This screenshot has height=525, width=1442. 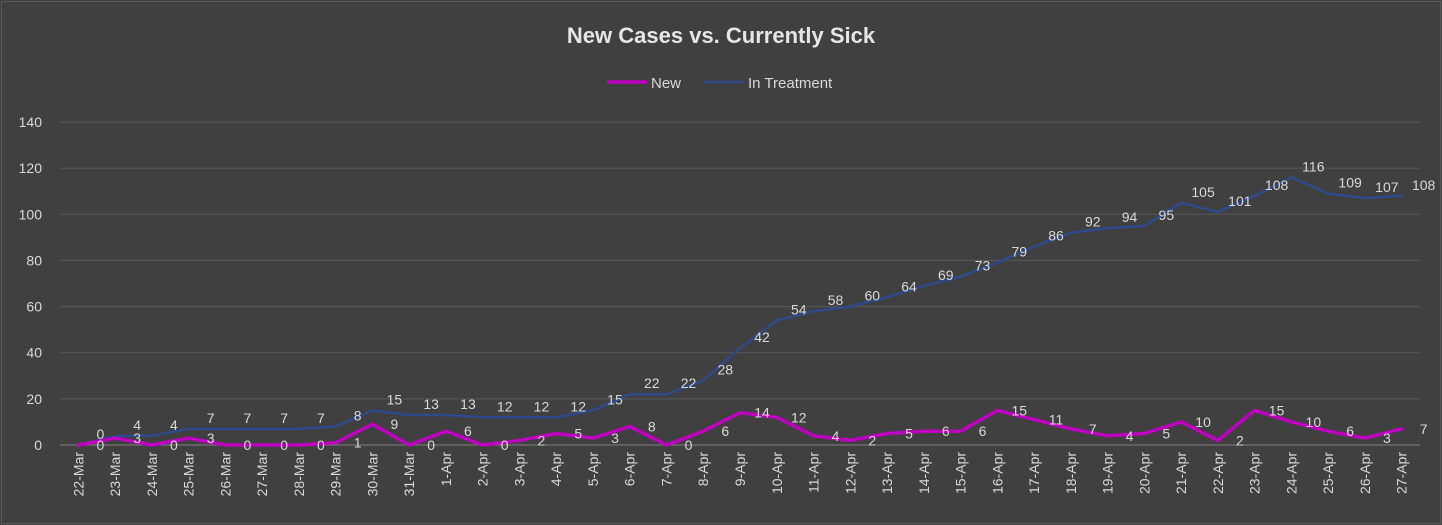 What do you see at coordinates (34, 260) in the screenshot?
I see `y-tick-label: 80` at bounding box center [34, 260].